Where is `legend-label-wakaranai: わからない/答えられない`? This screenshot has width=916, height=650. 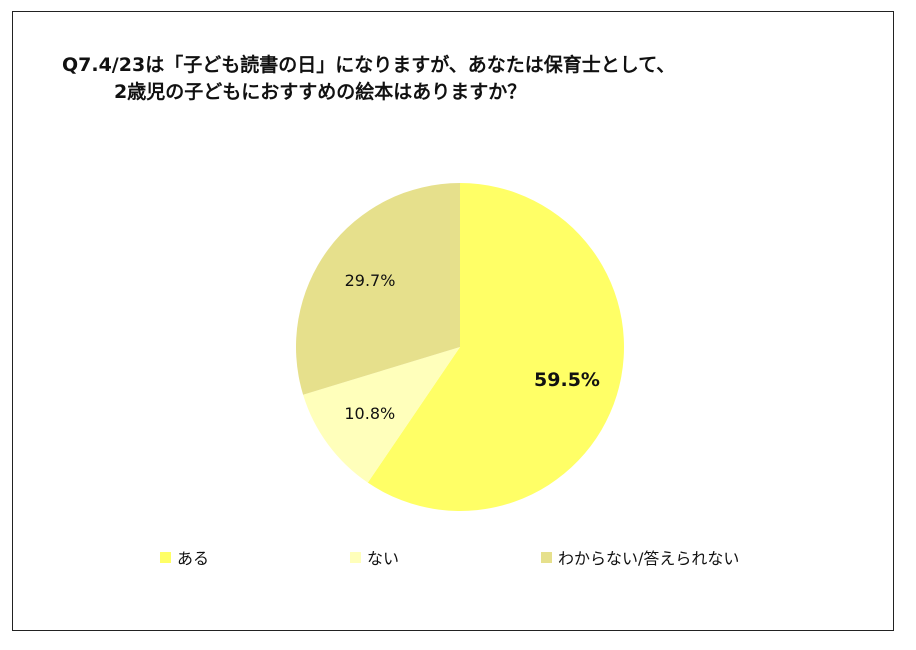 legend-label-wakaranai: わからない/答えられない is located at coordinates (649, 558).